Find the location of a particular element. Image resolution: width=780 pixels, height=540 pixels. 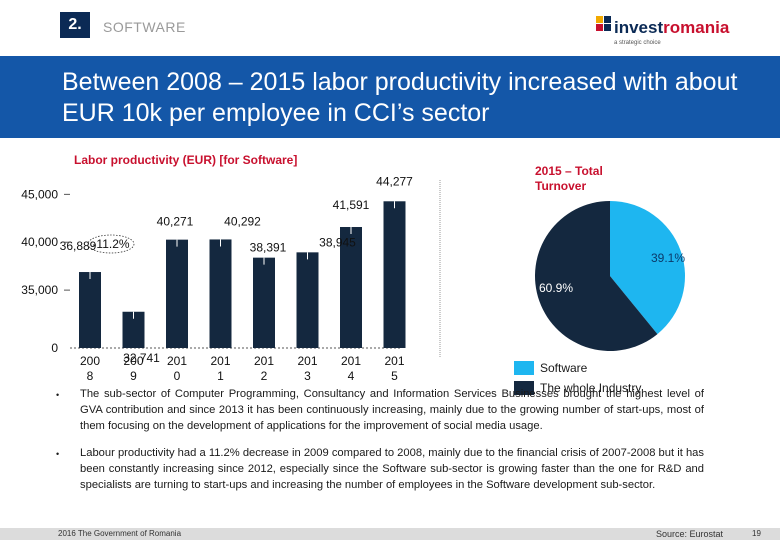

bar-chart-title: Labor productivity (EUR) [for Software] is located at coordinates (186, 160).